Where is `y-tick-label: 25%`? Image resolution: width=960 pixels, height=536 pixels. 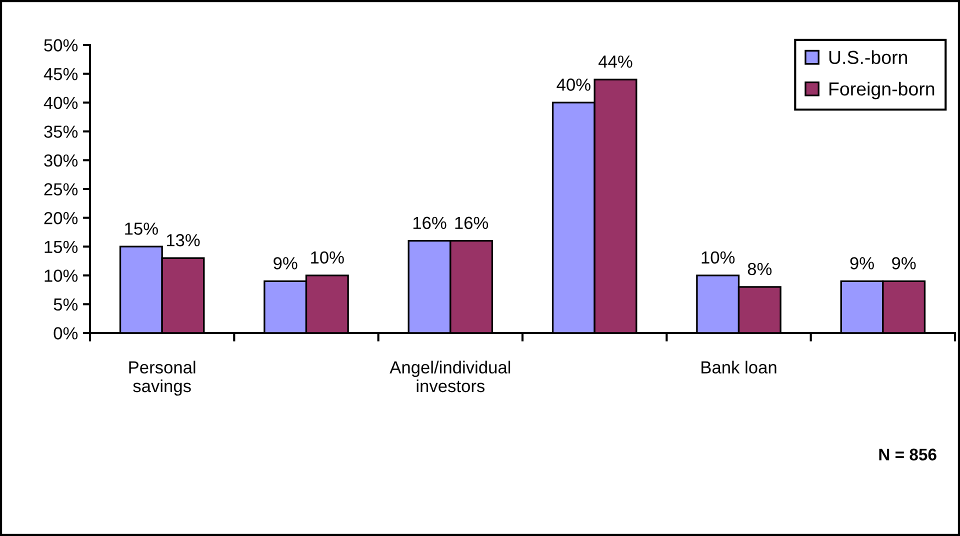 y-tick-label: 25% is located at coordinates (61, 189).